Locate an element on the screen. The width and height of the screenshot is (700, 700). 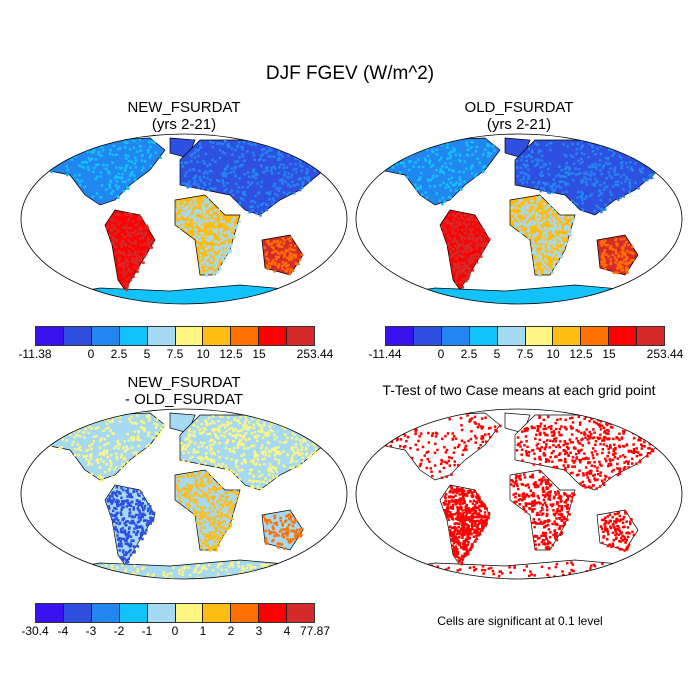
panel-2-title: OLD_FSURDAT (yrs 2-21) is located at coordinates (519, 116).